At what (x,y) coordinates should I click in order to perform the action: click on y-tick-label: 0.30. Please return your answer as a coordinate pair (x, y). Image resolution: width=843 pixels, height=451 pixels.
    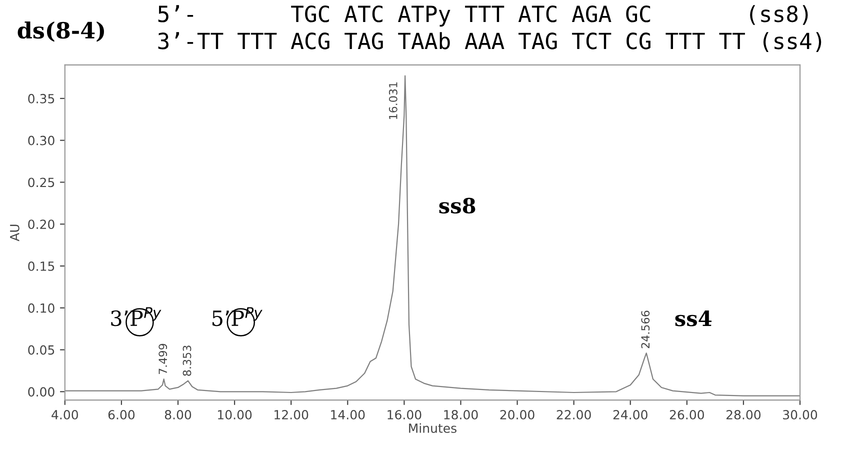
    Looking at the image, I should click on (41, 141).